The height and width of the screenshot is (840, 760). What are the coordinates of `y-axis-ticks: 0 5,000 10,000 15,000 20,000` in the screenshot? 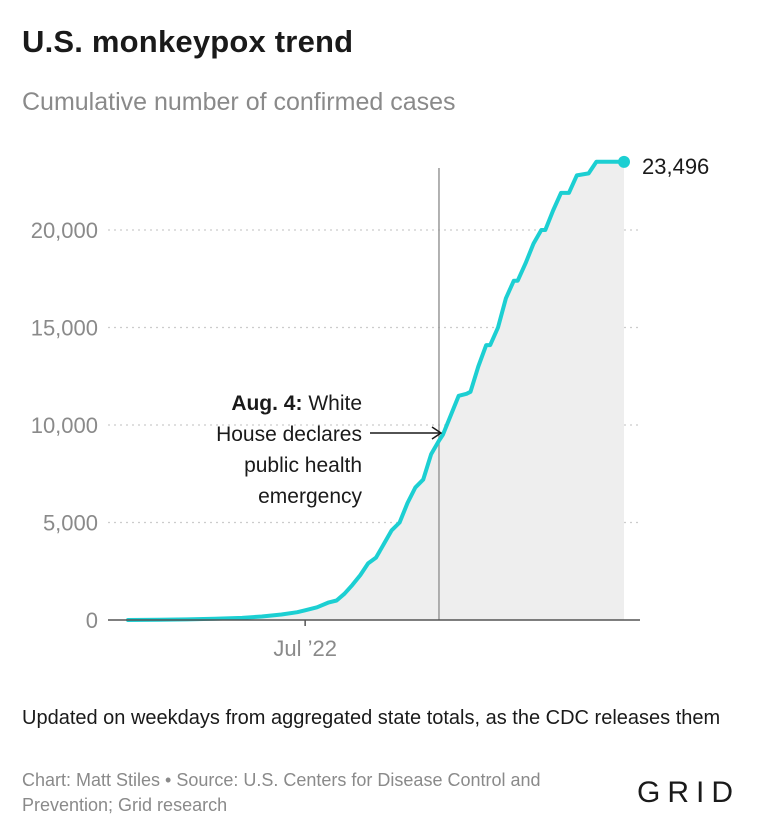 It's located at (64, 425).